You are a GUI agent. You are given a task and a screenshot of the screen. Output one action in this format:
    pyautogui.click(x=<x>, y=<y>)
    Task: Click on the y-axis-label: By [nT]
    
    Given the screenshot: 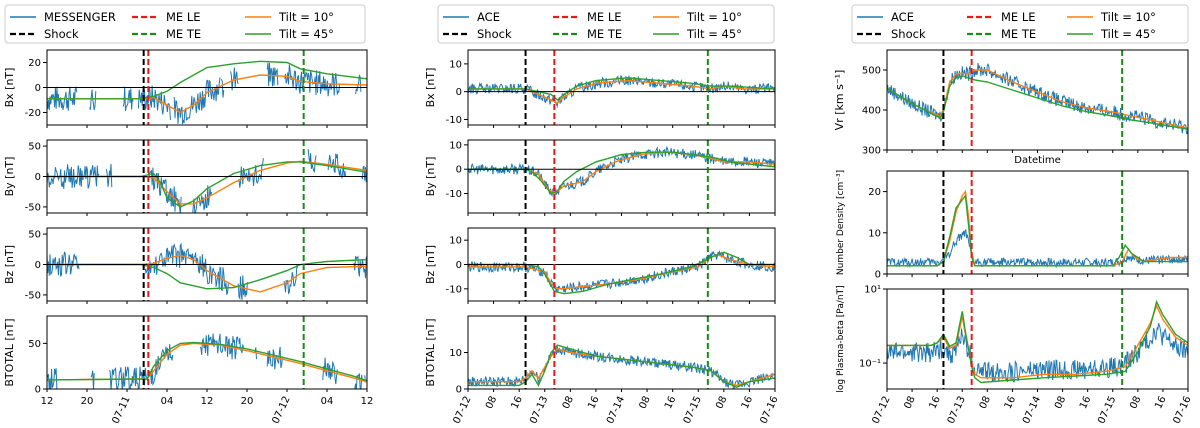 What is the action you would take?
    pyautogui.click(x=9, y=177)
    